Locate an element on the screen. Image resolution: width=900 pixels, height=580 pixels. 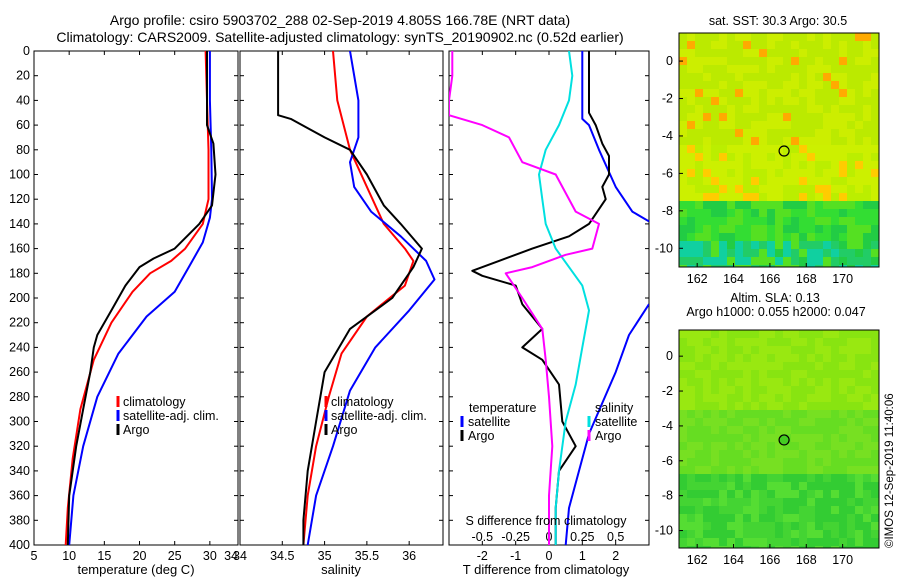
series-line-t-argo is located at coordinates (540, 298).